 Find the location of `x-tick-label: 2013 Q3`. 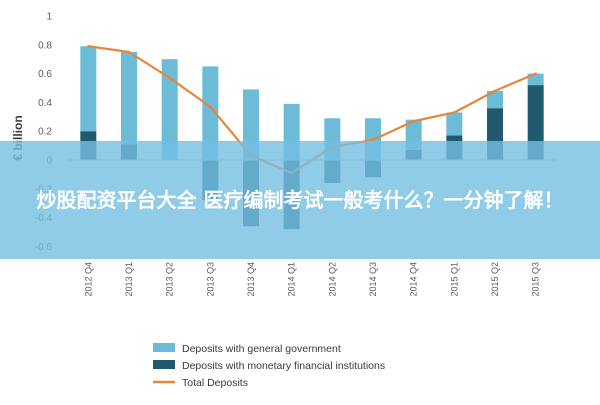

x-tick-label: 2013 Q3 is located at coordinates (210, 279).